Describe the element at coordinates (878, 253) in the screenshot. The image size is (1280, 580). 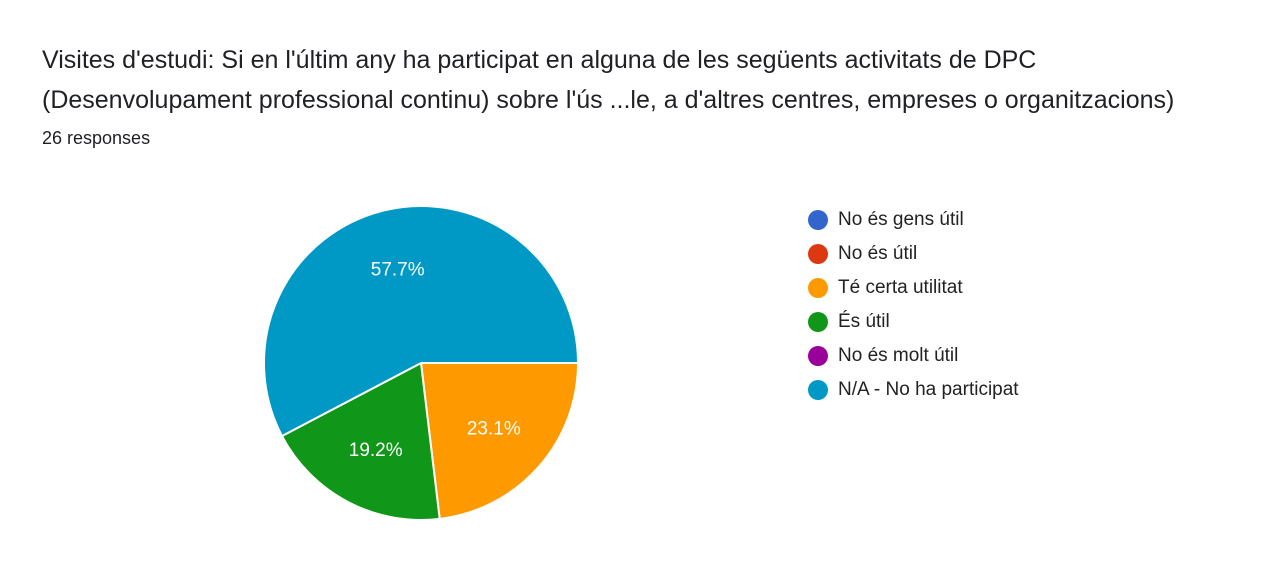
I see `legend-label: No és útil` at that location.